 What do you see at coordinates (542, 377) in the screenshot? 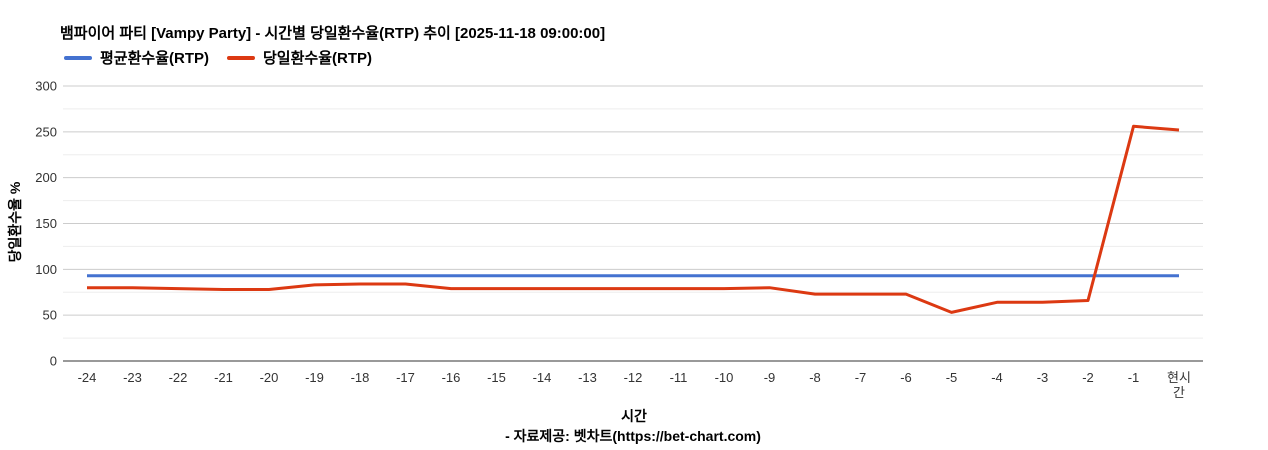
I see `x-tick-label: -14` at bounding box center [542, 377].